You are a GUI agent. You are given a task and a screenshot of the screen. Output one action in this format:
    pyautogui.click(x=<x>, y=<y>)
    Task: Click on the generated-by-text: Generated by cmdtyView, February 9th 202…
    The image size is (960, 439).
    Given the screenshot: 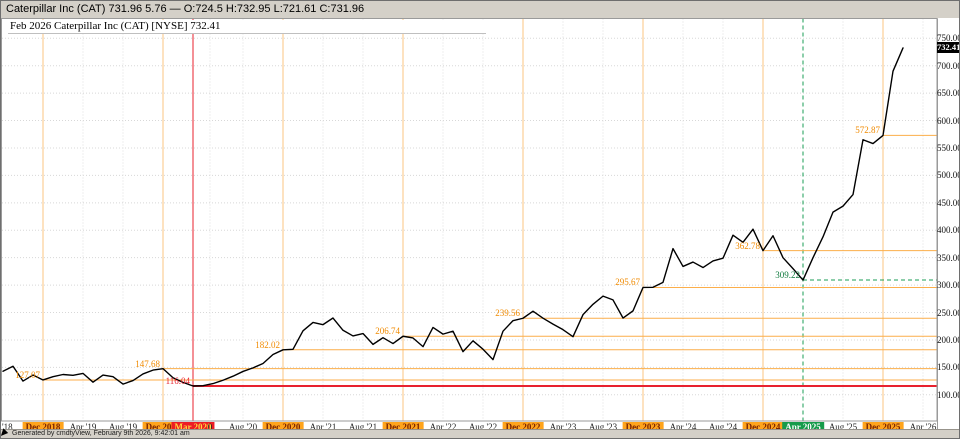 What is the action you would take?
    pyautogui.click(x=101, y=433)
    